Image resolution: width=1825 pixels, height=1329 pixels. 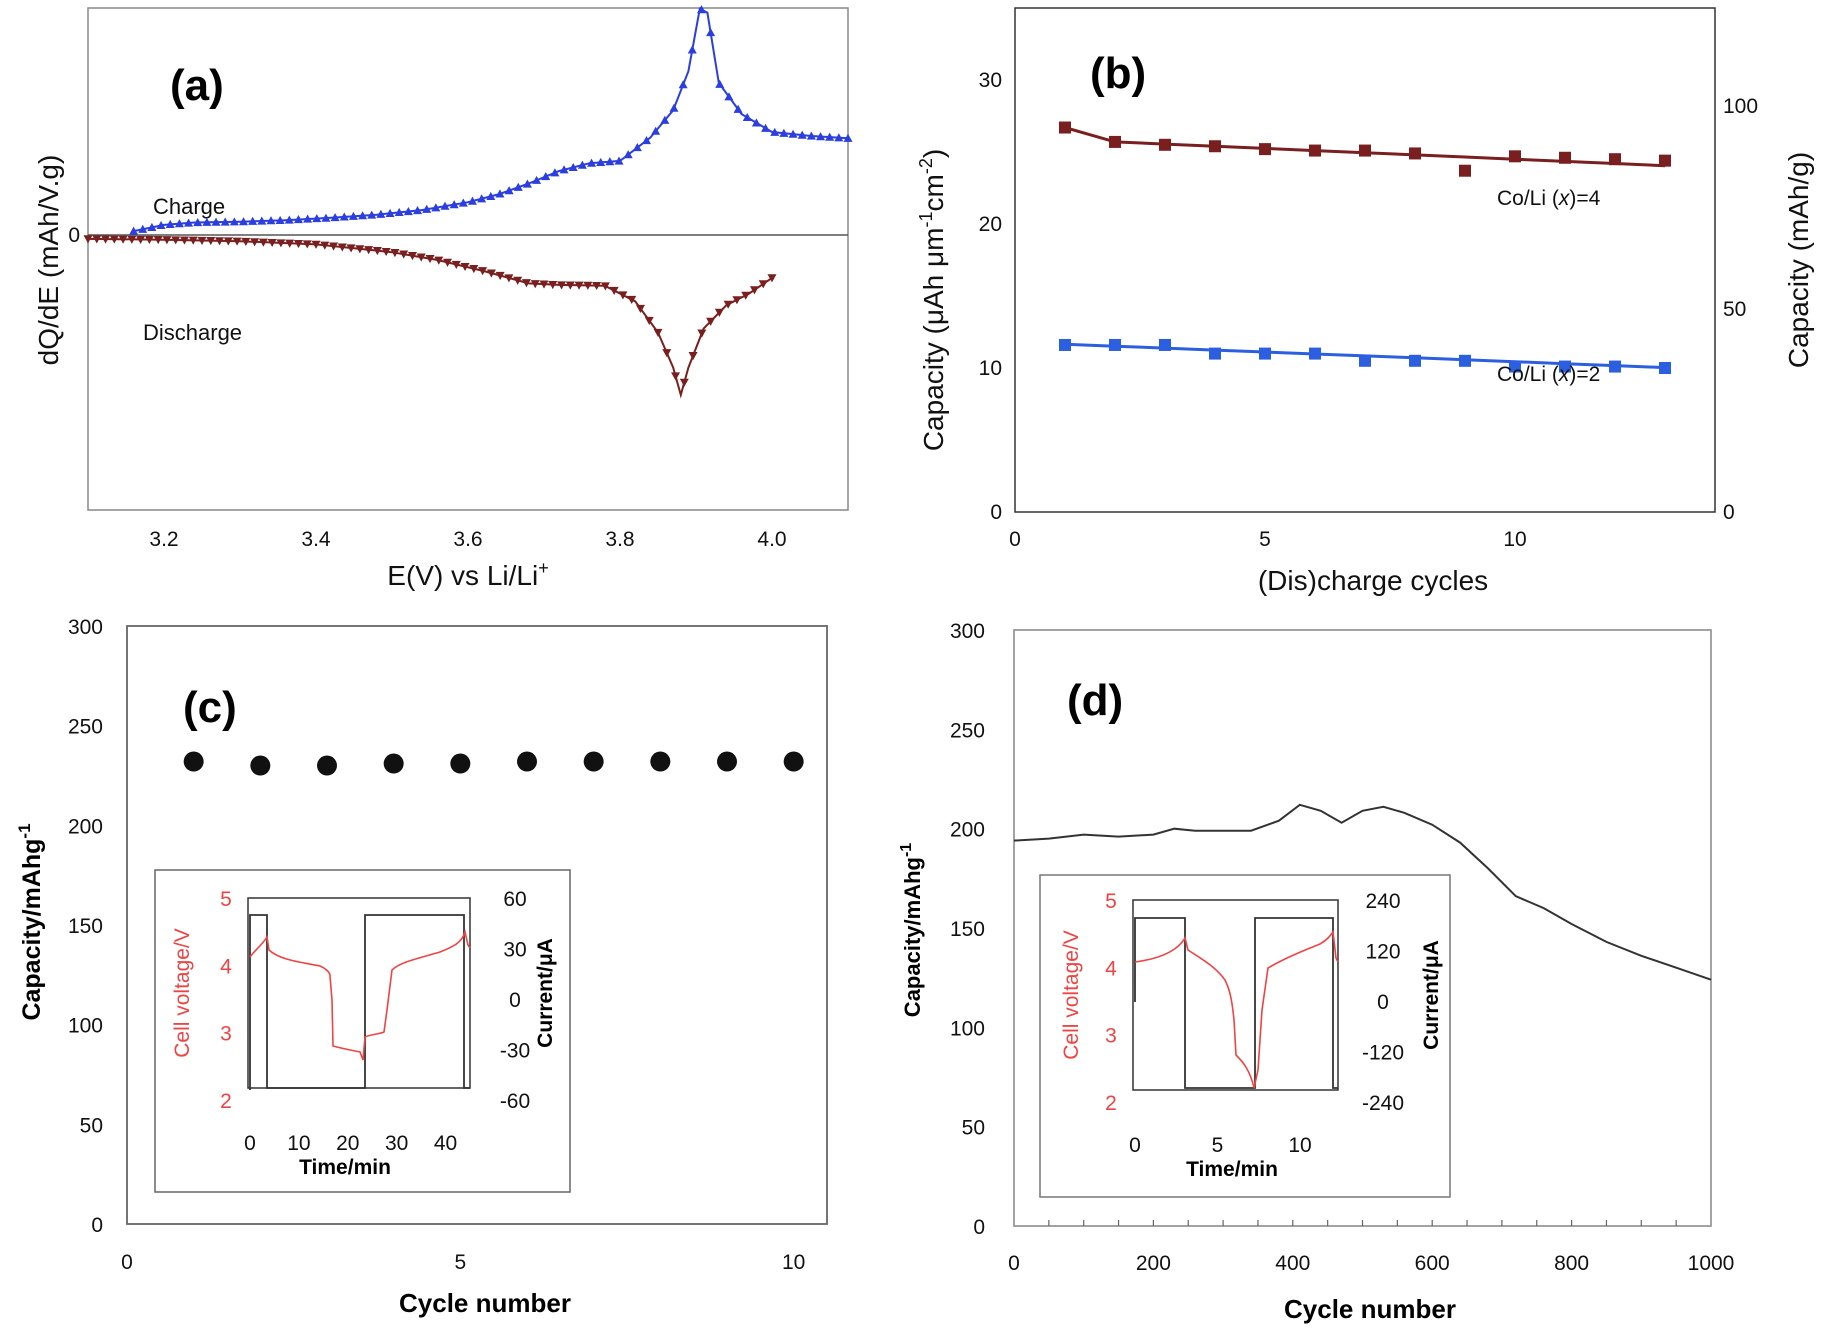 I want to click on panel-c-inset-left-y-tick-label: 5, so click(x=226, y=899).